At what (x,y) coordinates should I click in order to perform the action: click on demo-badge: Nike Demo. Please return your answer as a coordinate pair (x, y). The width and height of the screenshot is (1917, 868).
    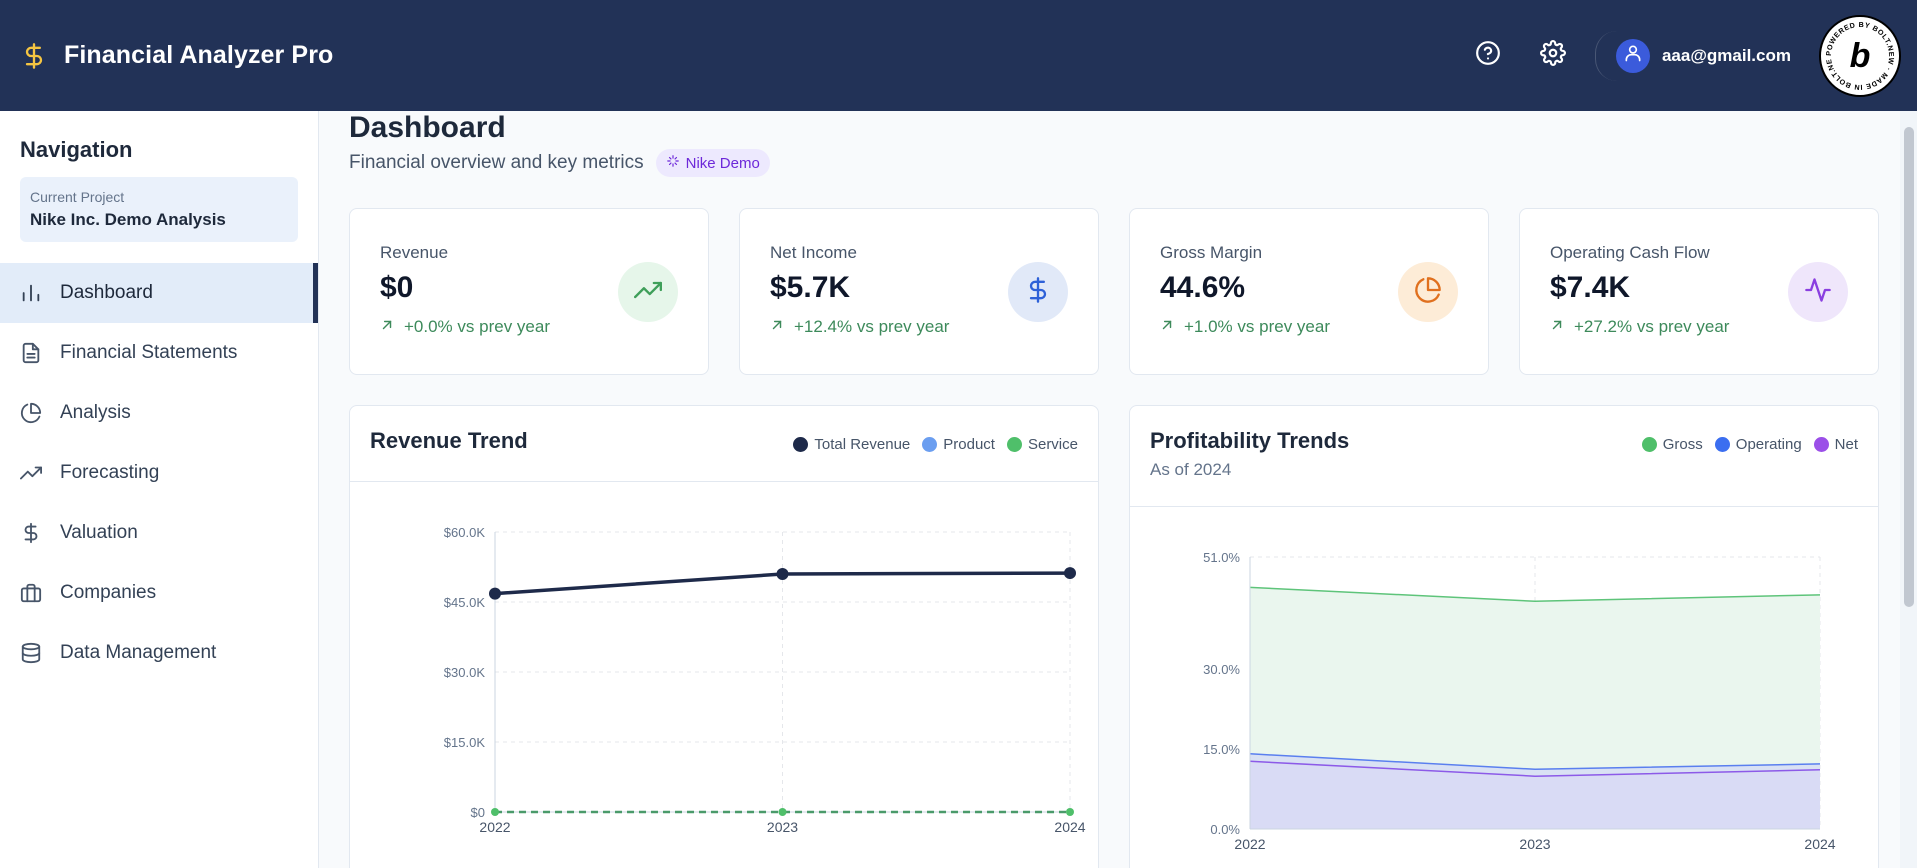
    Looking at the image, I should click on (712, 163).